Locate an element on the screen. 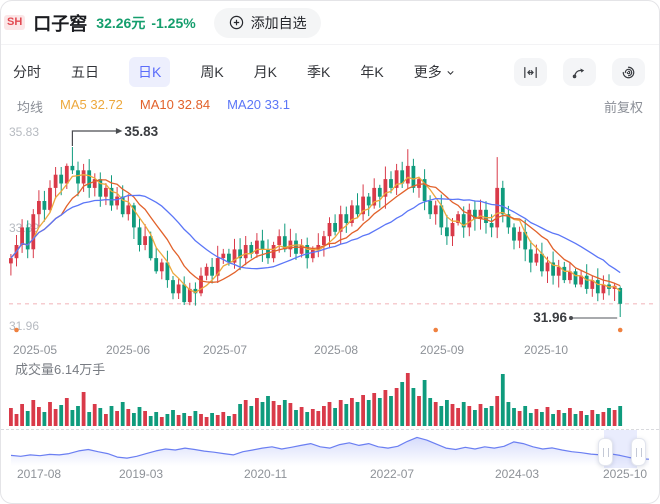  chevron-down-icon is located at coordinates (450, 72).